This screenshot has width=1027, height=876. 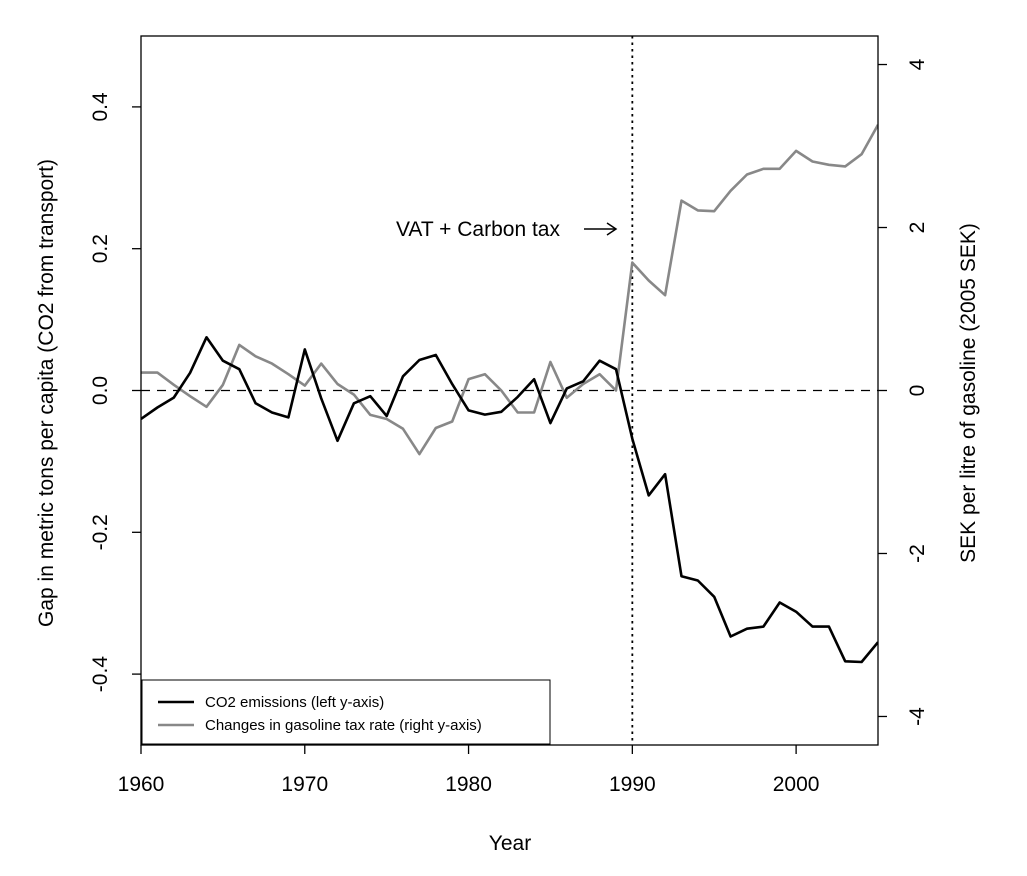 What do you see at coordinates (917, 64) in the screenshot?
I see `y-right-tick-label: 4` at bounding box center [917, 64].